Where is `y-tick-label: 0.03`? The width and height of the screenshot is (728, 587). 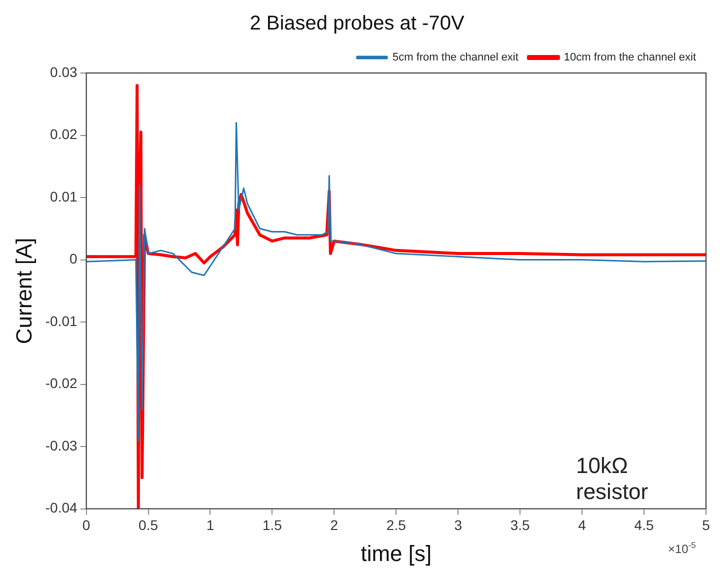
y-tick-label: 0.03 is located at coordinates (64, 72).